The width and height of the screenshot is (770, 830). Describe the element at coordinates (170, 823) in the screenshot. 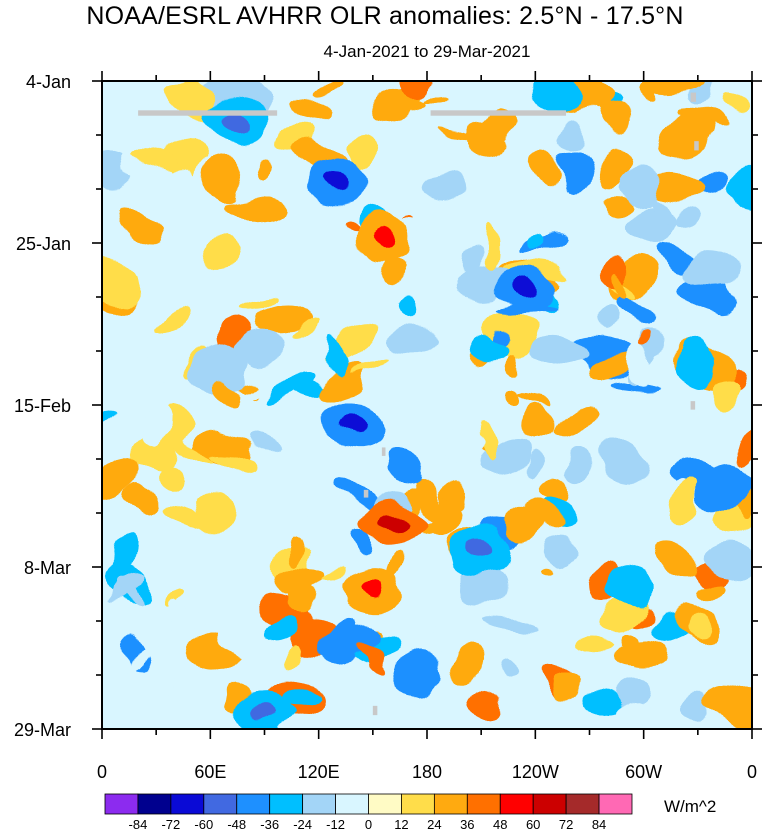

I see `colorbar-label: -72` at that location.